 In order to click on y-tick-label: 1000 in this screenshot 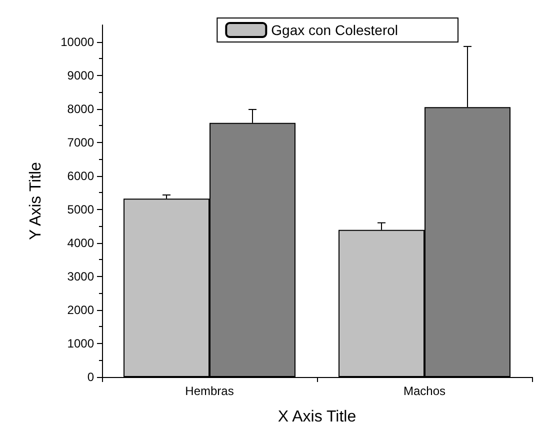, I will do `click(80, 343)`.